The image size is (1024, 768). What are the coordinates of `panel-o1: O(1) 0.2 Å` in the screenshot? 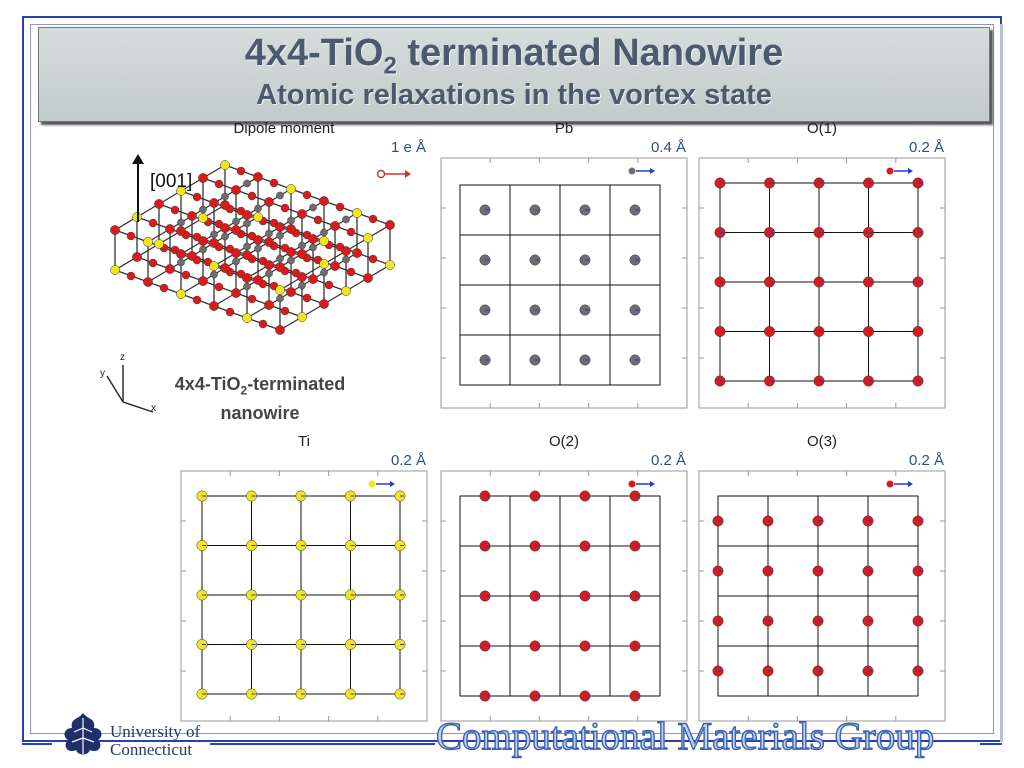 It's located at (822, 266).